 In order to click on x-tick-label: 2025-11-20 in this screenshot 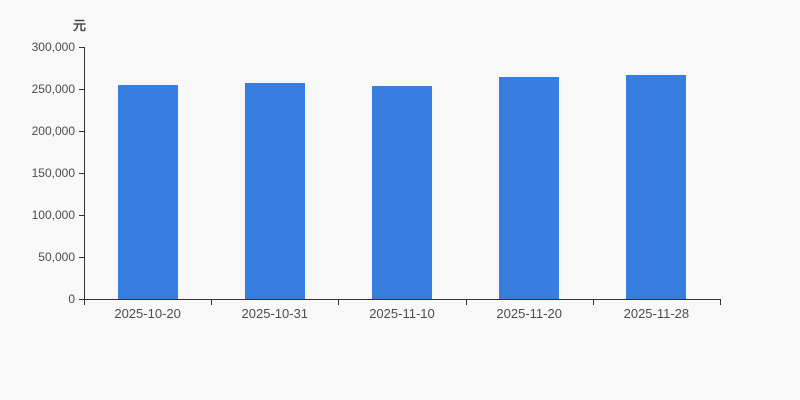, I will do `click(529, 313)`.